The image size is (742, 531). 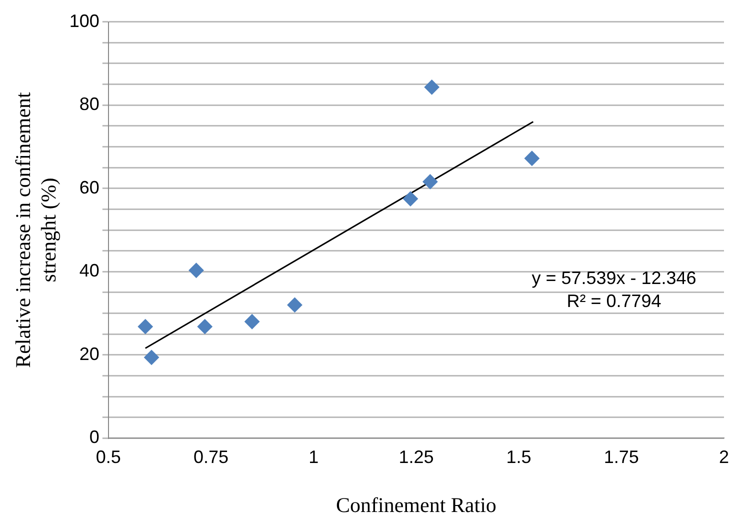 What do you see at coordinates (724, 456) in the screenshot?
I see `x-tick-label: 2` at bounding box center [724, 456].